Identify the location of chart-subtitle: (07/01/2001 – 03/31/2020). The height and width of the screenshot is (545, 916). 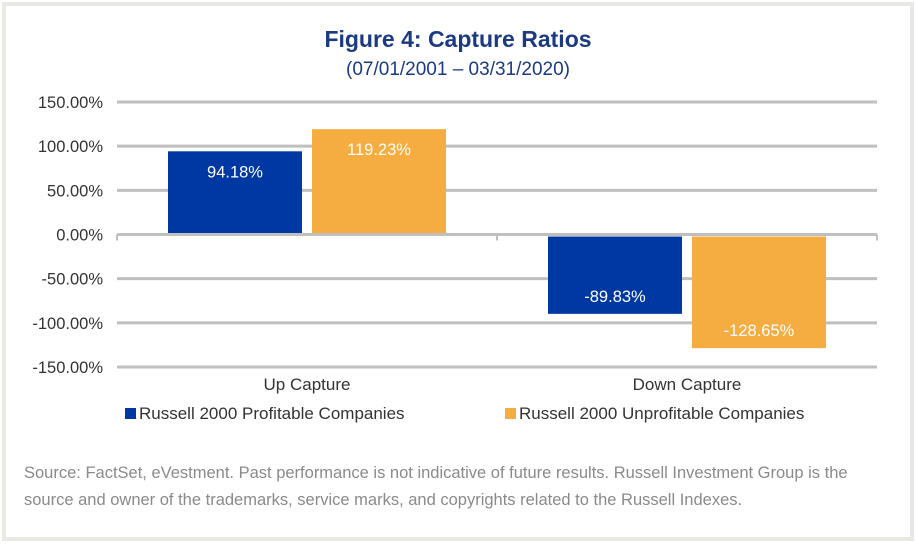
(458, 69).